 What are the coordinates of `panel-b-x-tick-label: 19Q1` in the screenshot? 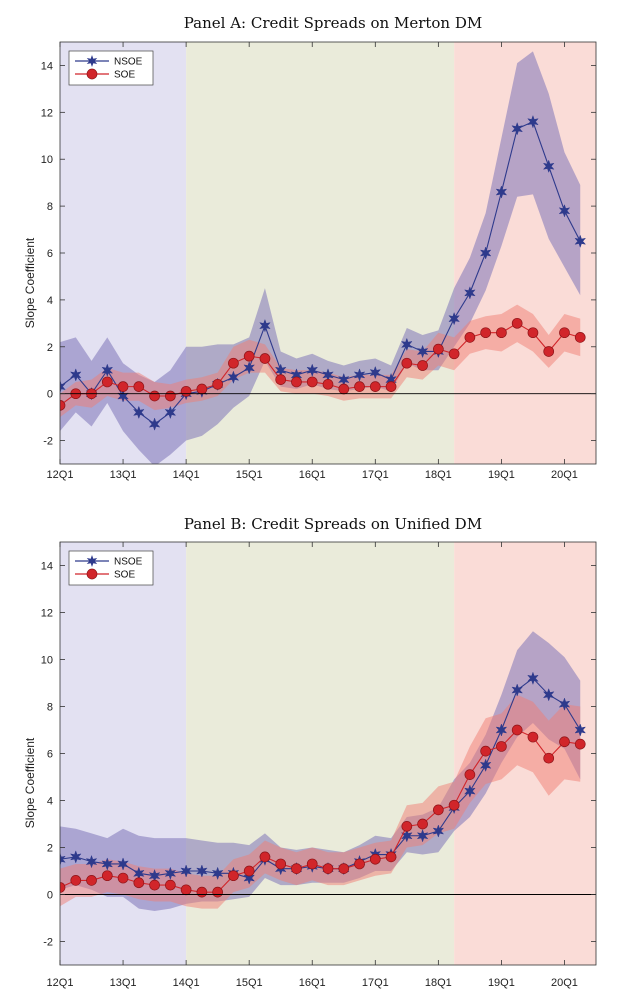 It's located at (501, 983).